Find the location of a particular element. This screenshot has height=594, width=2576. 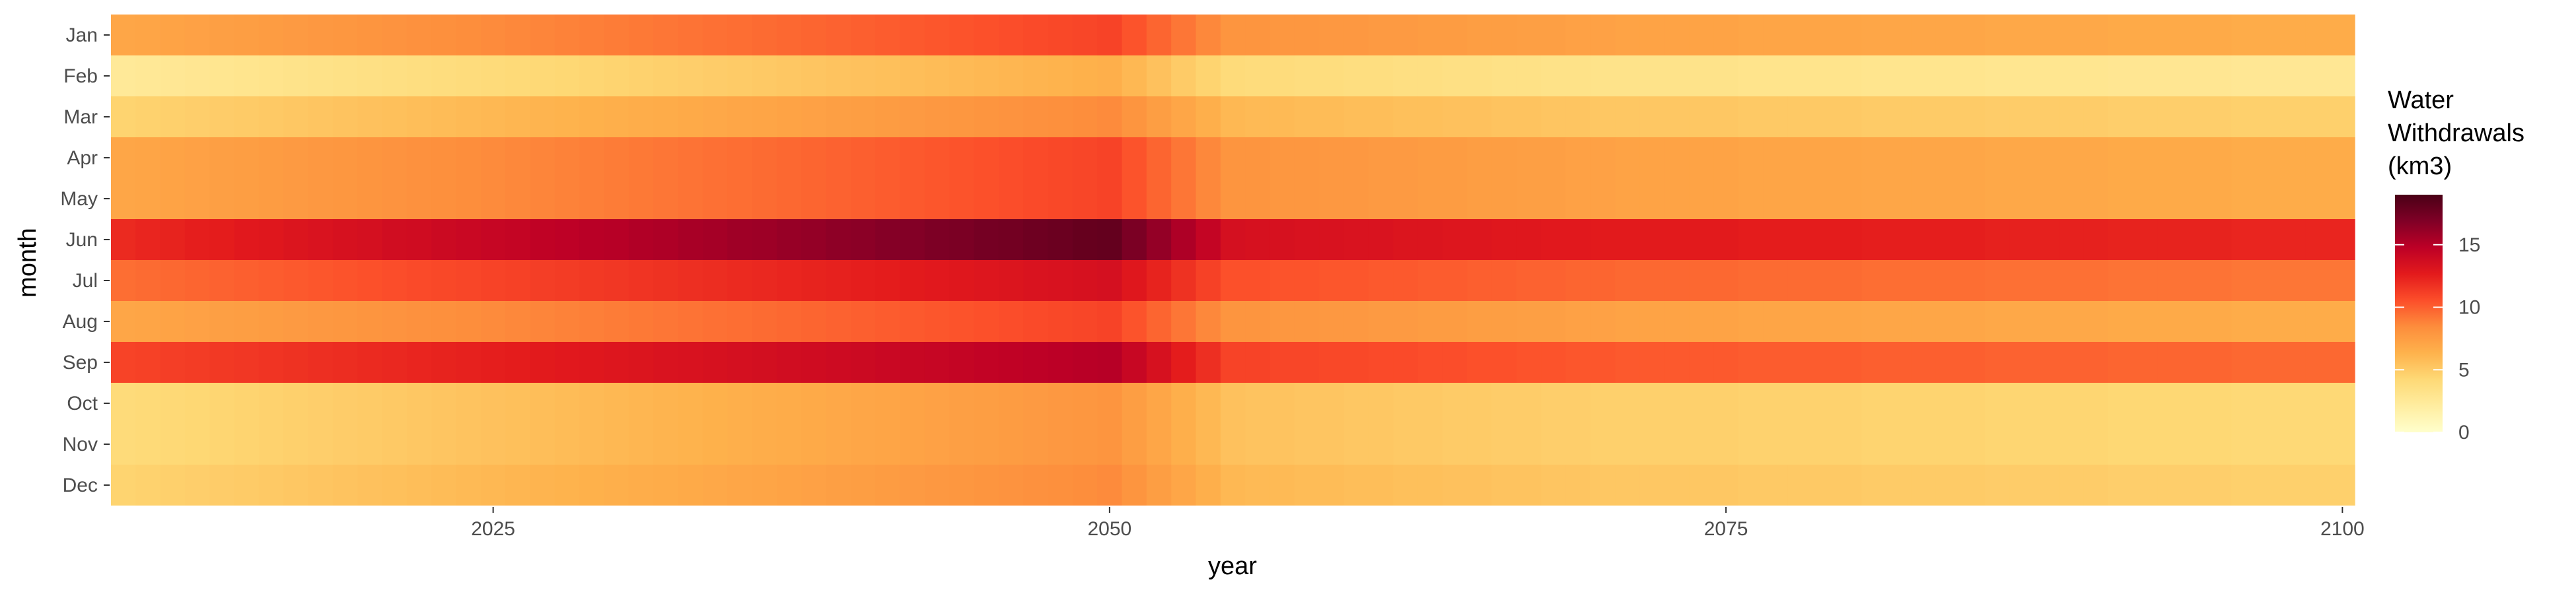

legend-title-line-1: Water is located at coordinates (2421, 100).